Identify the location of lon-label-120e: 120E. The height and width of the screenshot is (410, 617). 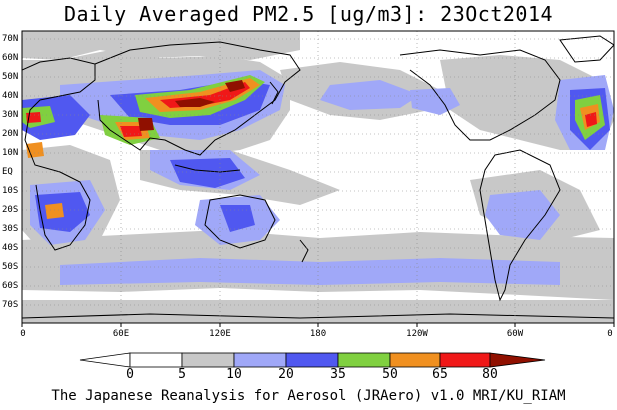
(220, 334).